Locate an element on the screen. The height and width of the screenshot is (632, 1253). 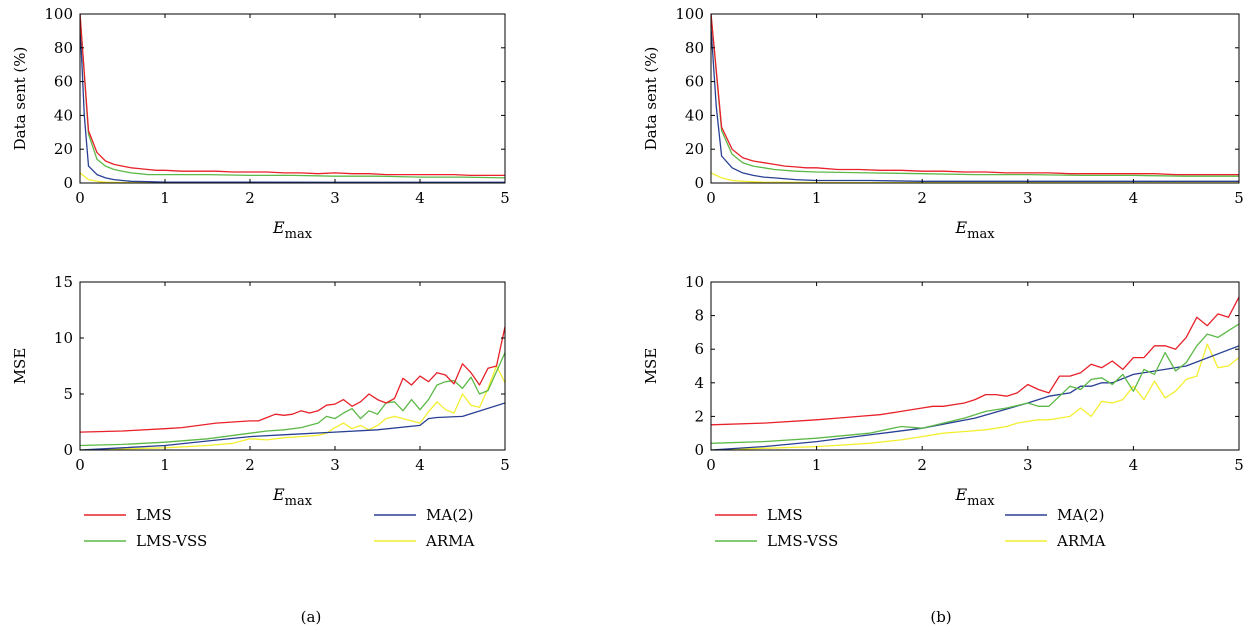
y-tick-label: 5 is located at coordinates (68, 394).